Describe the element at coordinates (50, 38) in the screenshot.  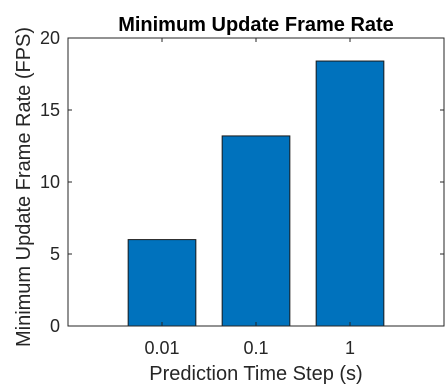
I see `y-tick-label: 20` at that location.